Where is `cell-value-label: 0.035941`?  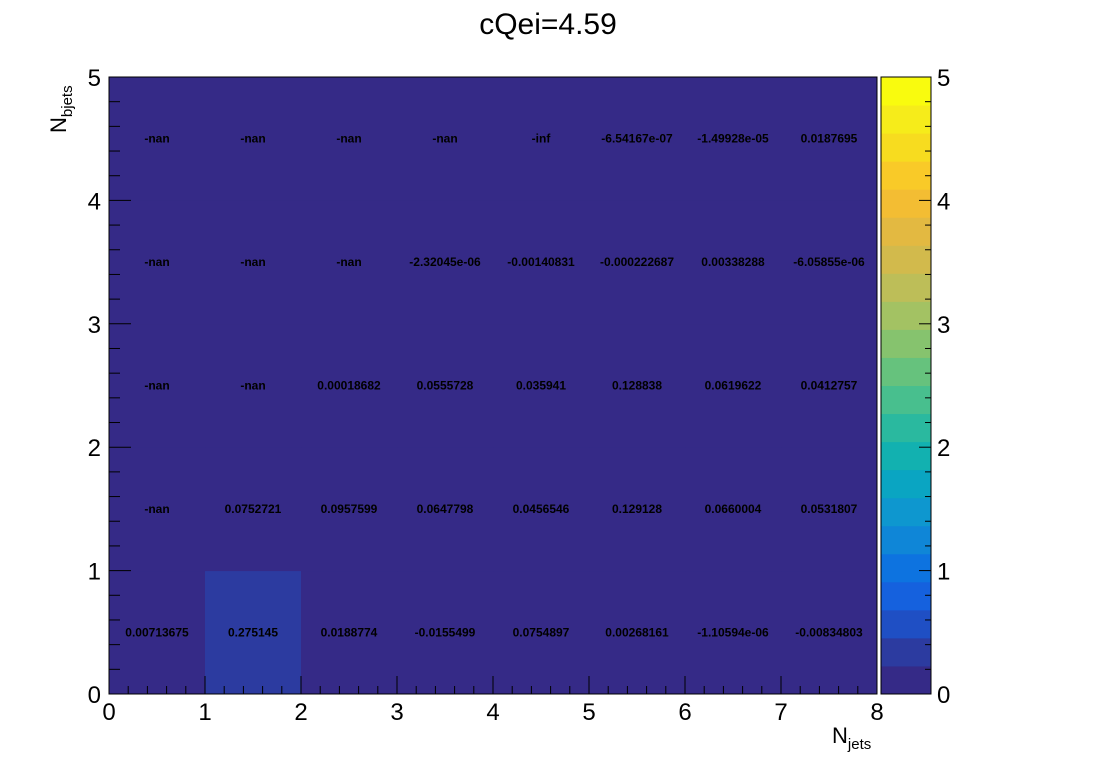
cell-value-label: 0.035941 is located at coordinates (541, 386).